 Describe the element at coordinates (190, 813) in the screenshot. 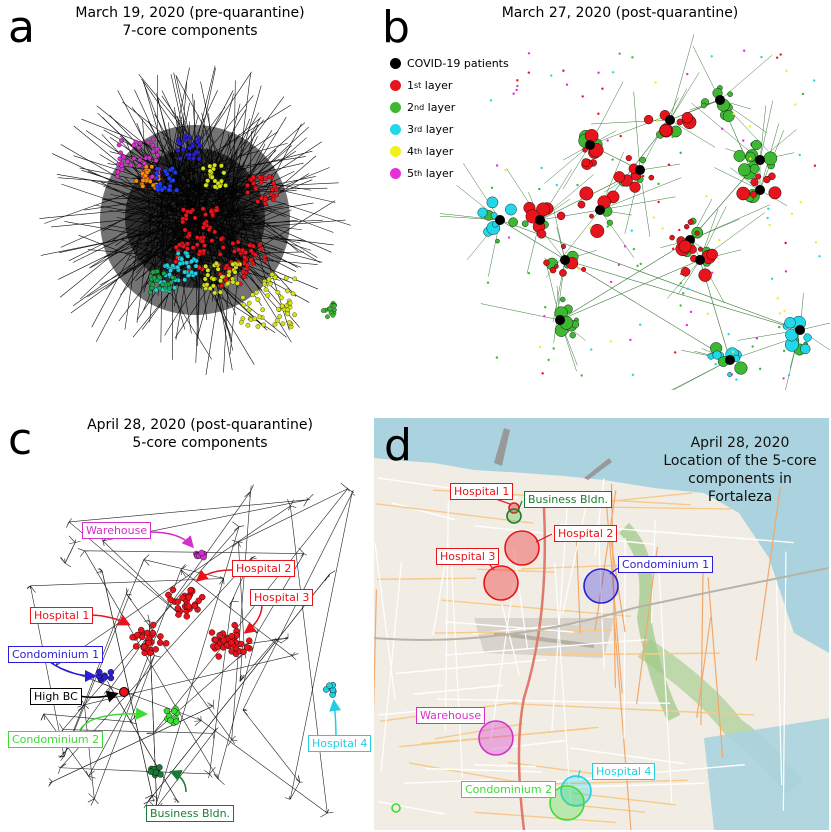

I see `label-business: Business Bldn.` at that location.